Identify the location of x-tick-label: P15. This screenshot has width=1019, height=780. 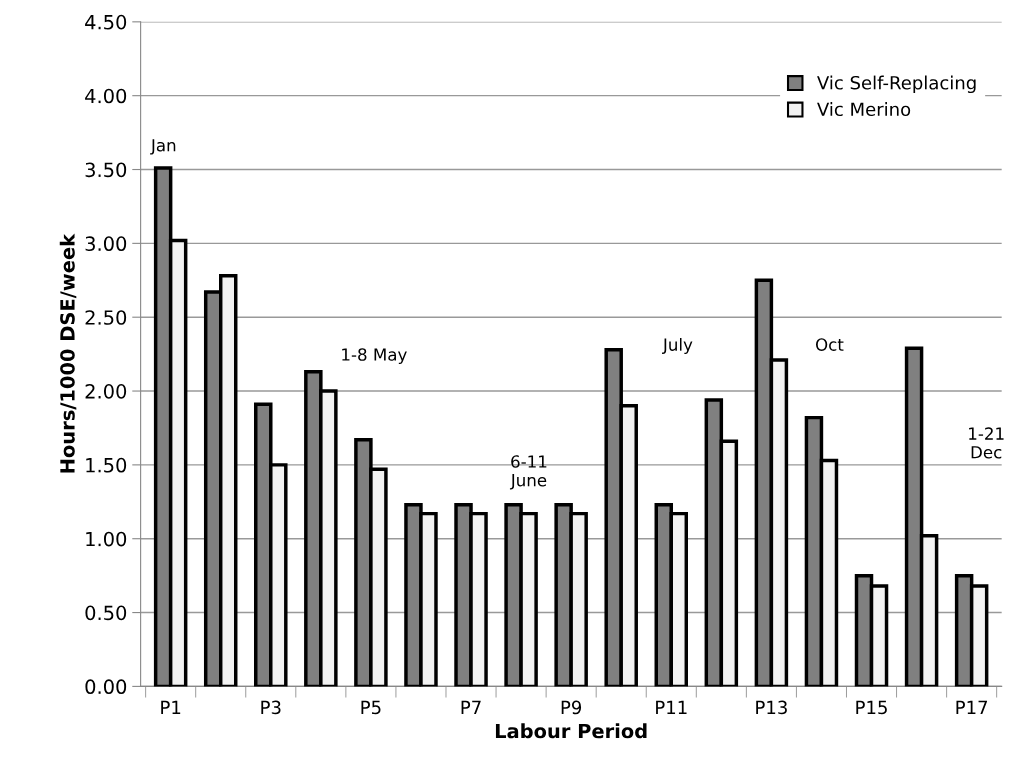
(871, 707).